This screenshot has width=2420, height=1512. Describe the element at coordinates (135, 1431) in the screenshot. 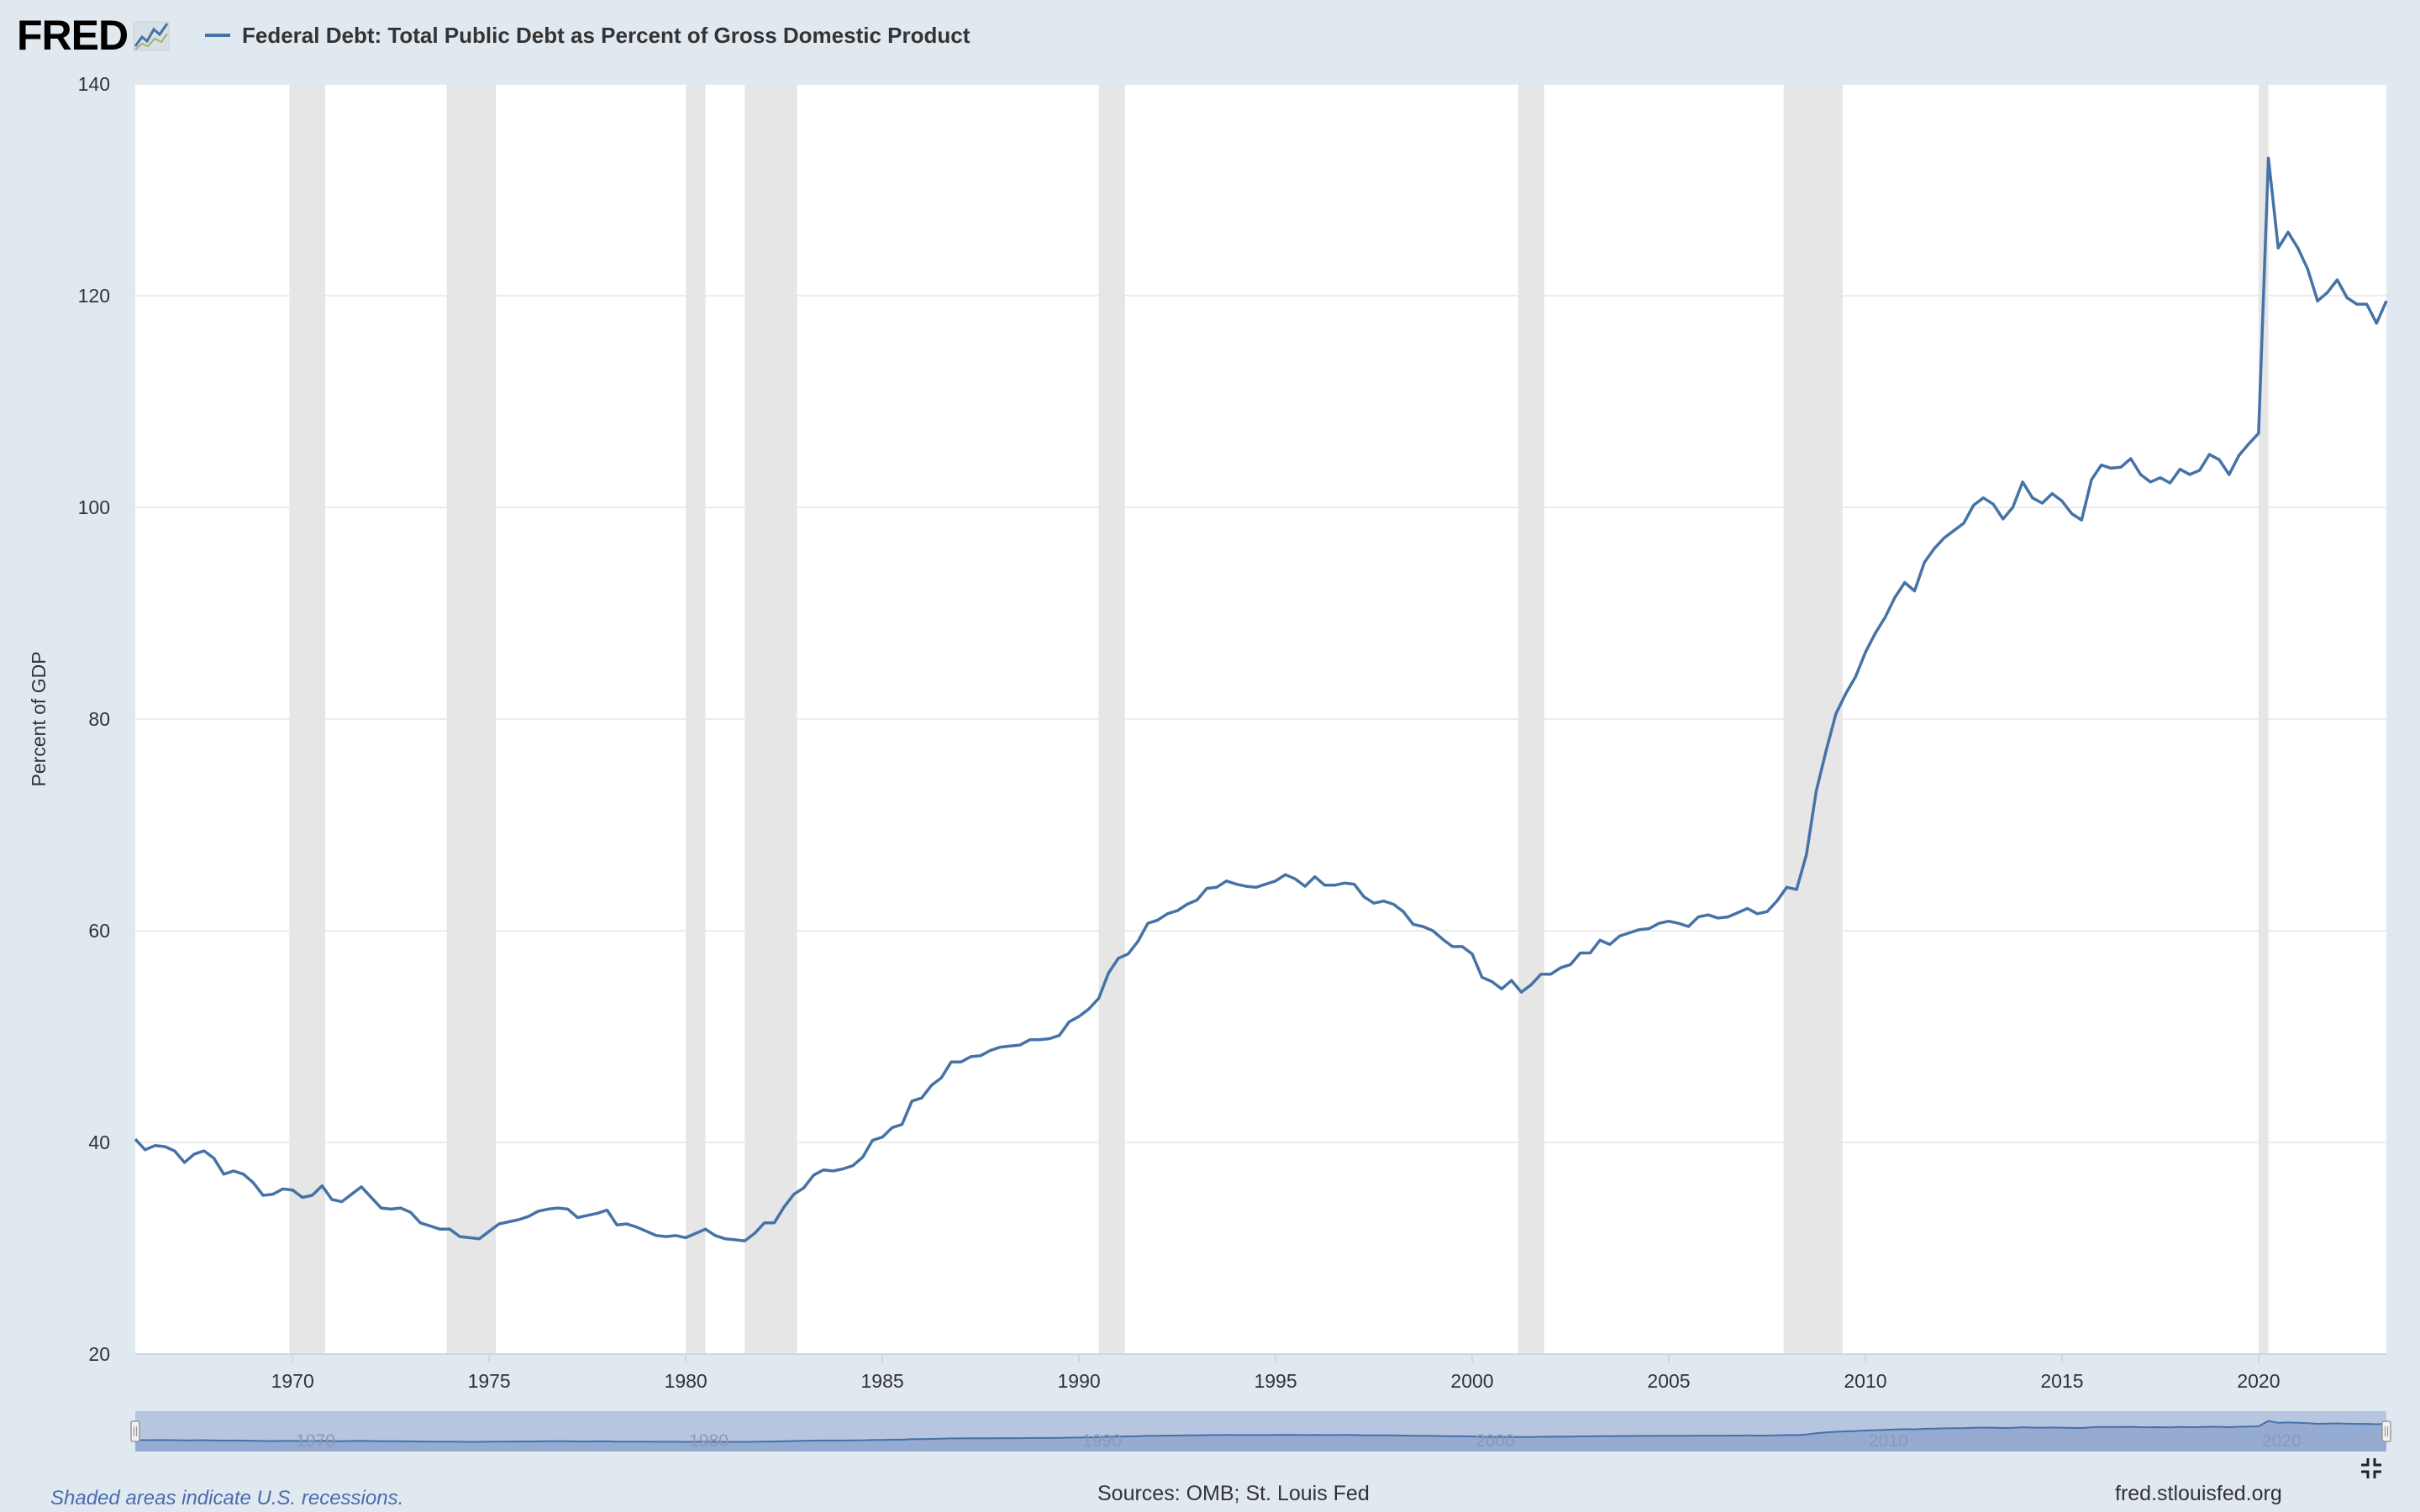

I see `navigator-left-handle` at that location.